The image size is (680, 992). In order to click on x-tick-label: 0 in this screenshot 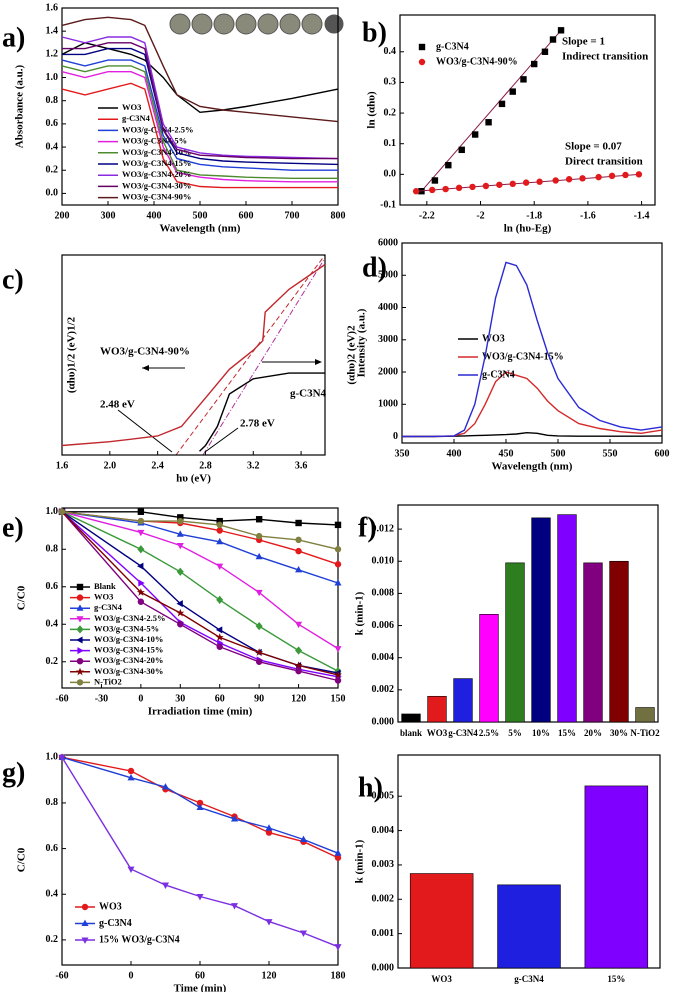, I will do `click(131, 975)`.